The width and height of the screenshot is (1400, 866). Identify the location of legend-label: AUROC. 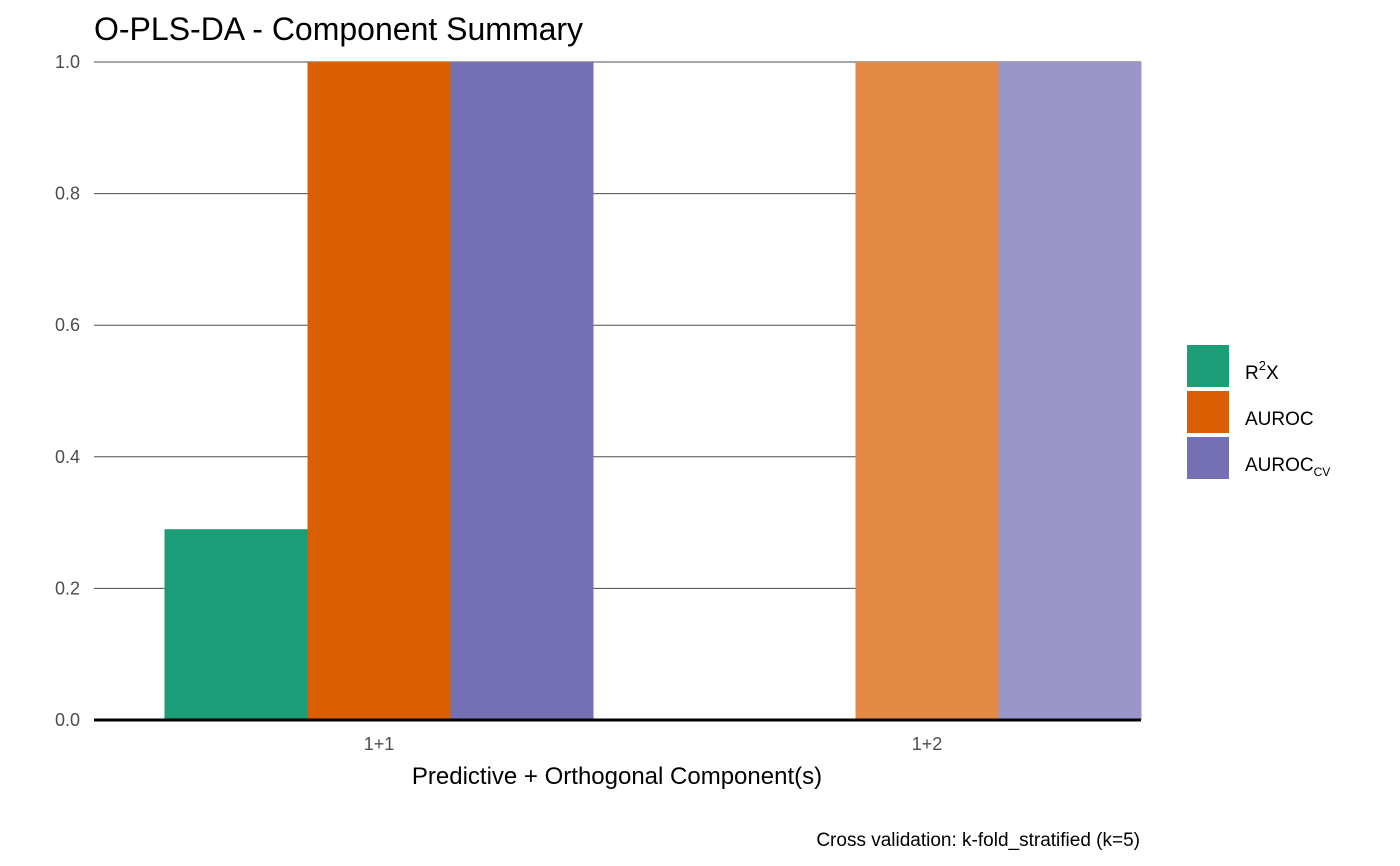
(1279, 419).